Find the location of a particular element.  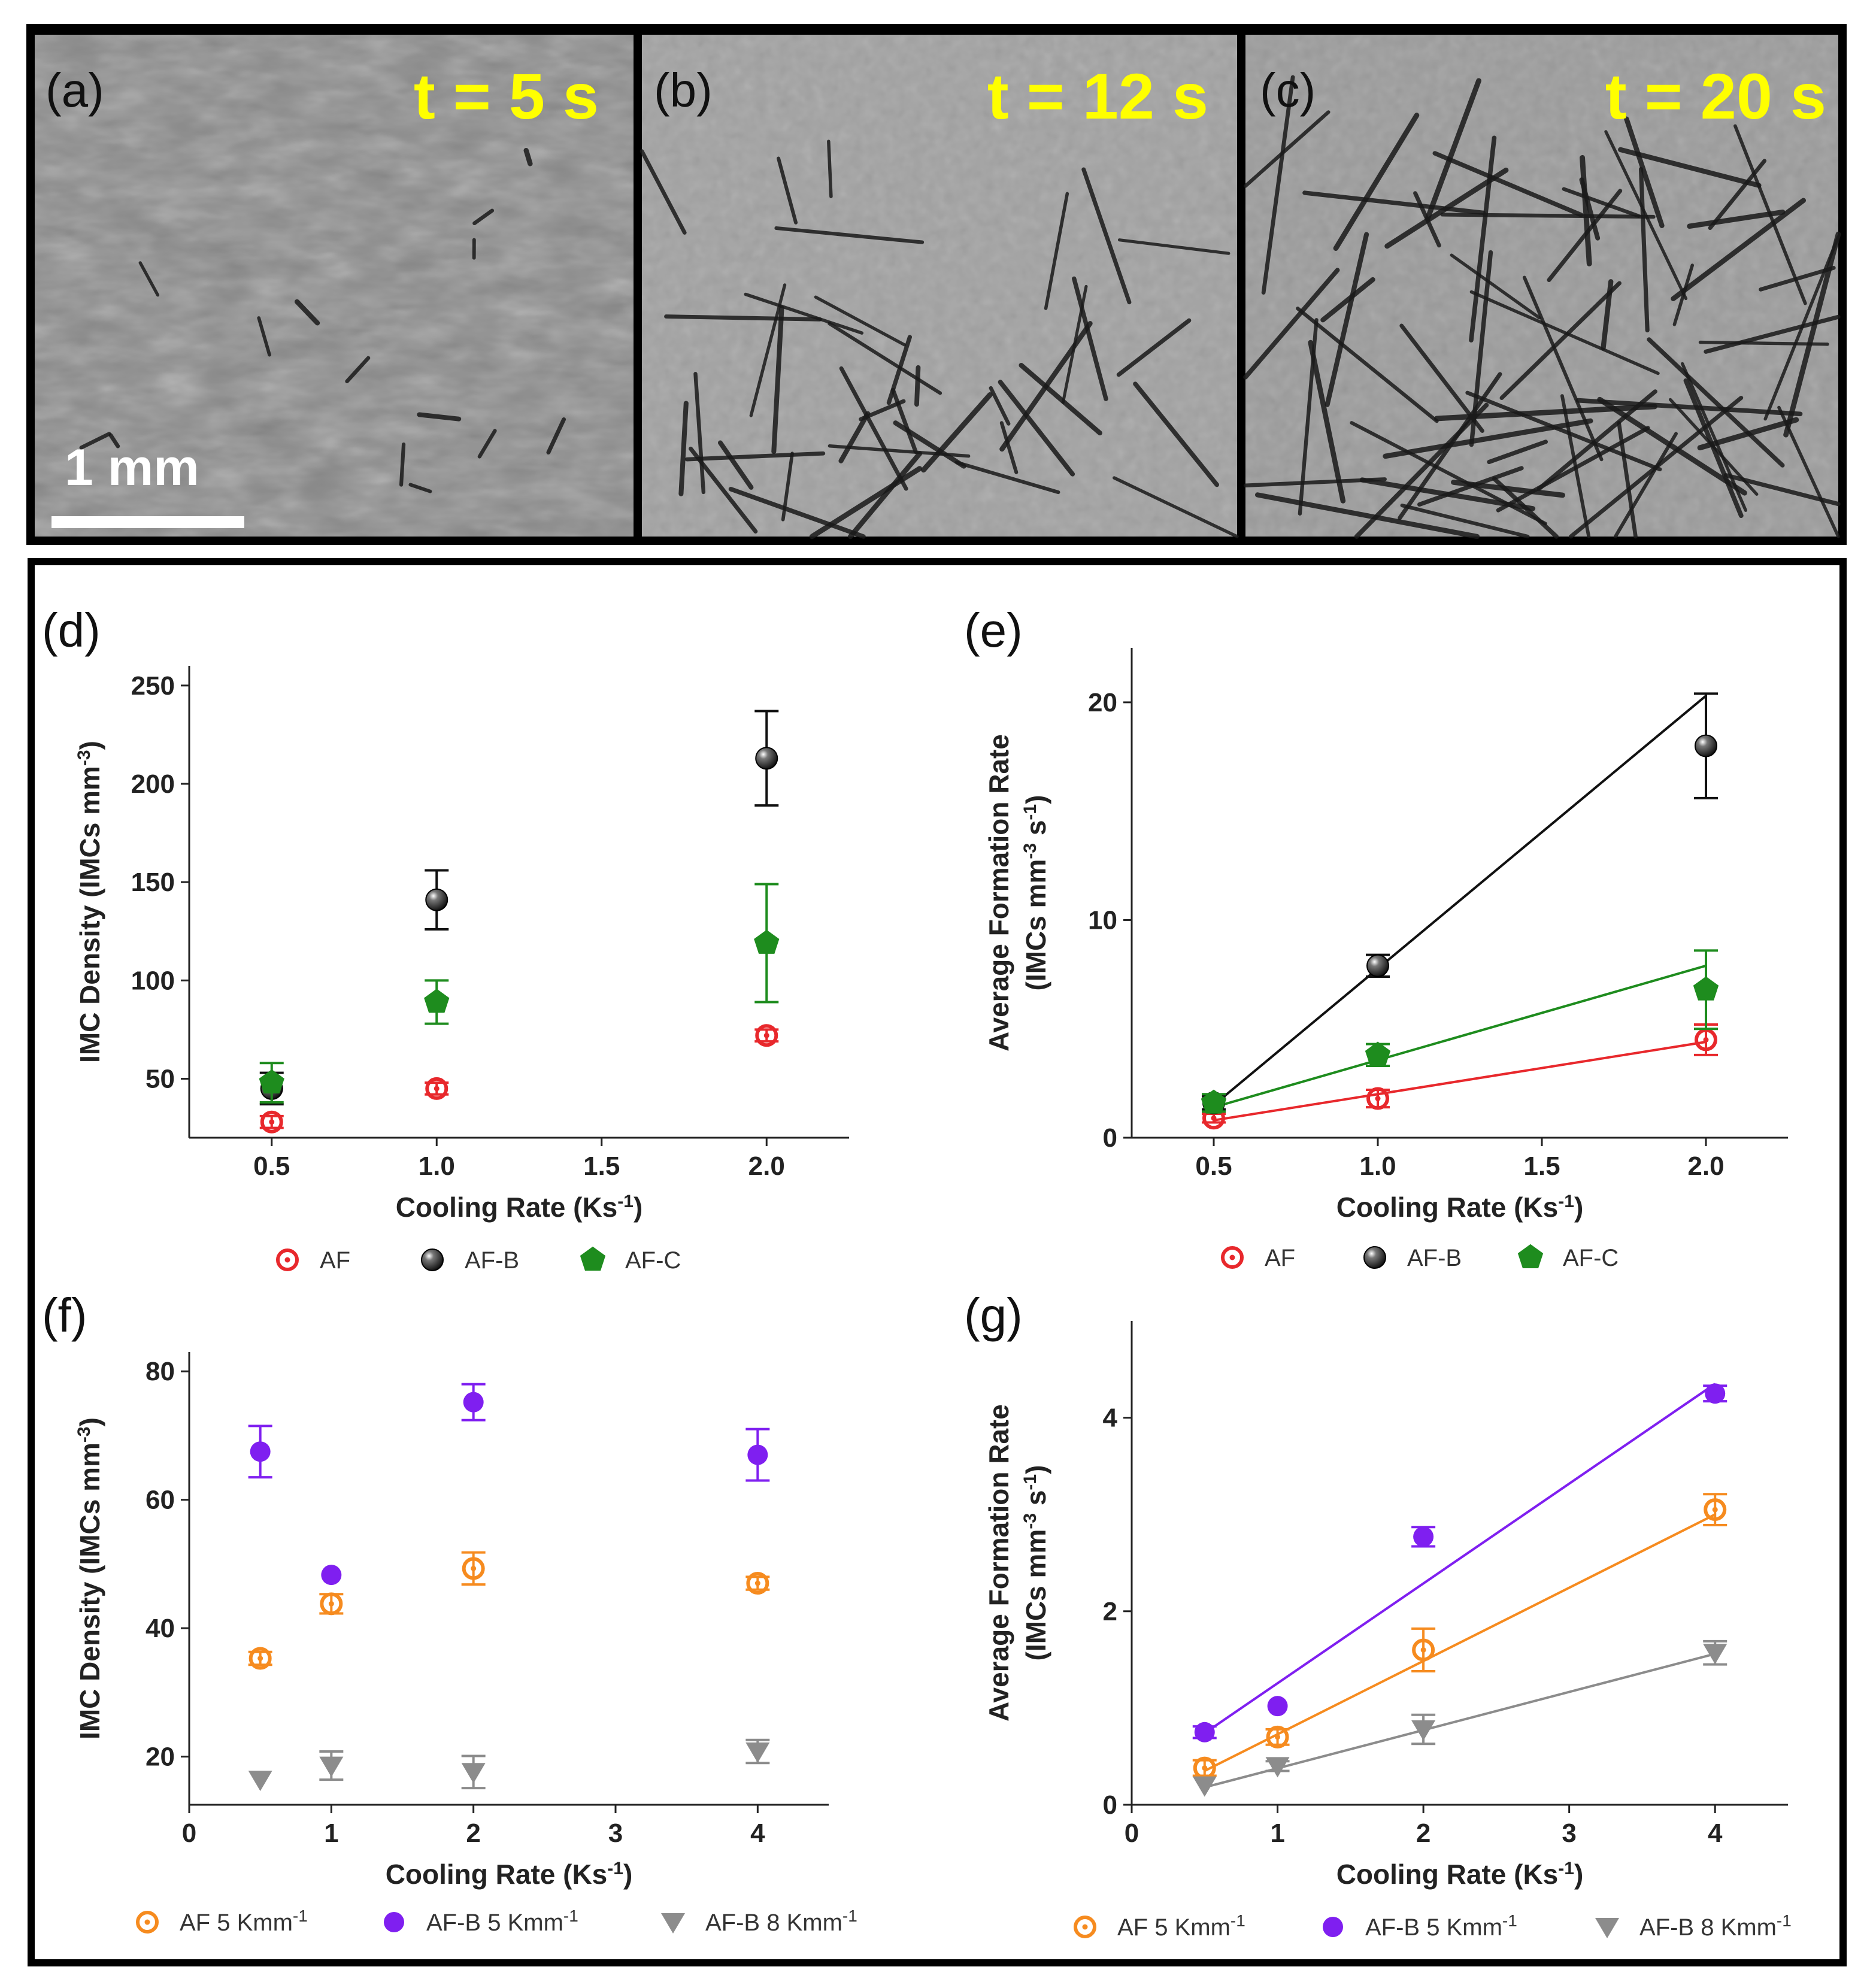

time-label-b: t = 12 s is located at coordinates (1097, 96).